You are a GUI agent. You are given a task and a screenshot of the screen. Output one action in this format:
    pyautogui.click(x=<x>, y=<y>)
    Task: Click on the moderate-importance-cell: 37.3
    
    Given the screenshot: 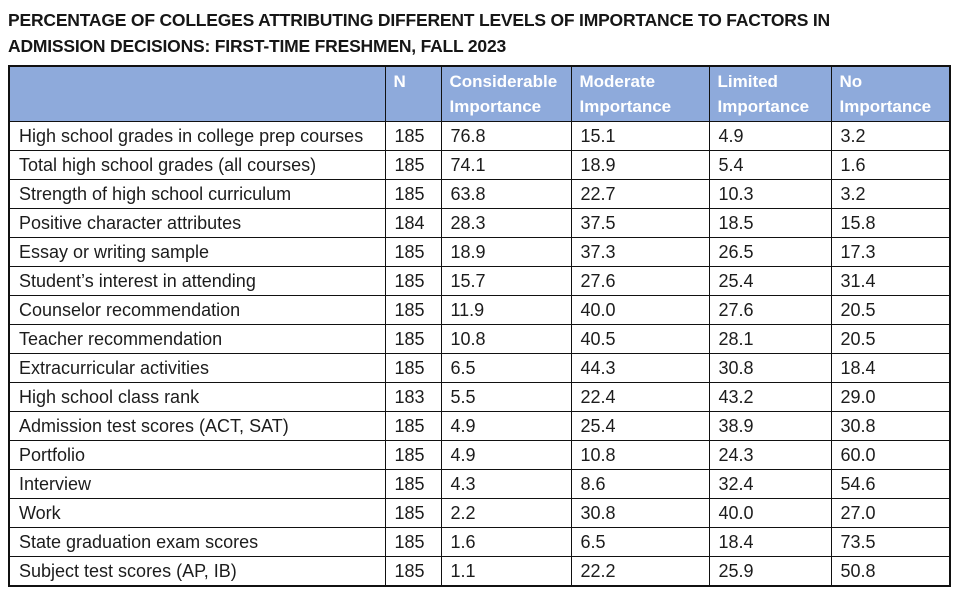 What is the action you would take?
    pyautogui.click(x=640, y=252)
    